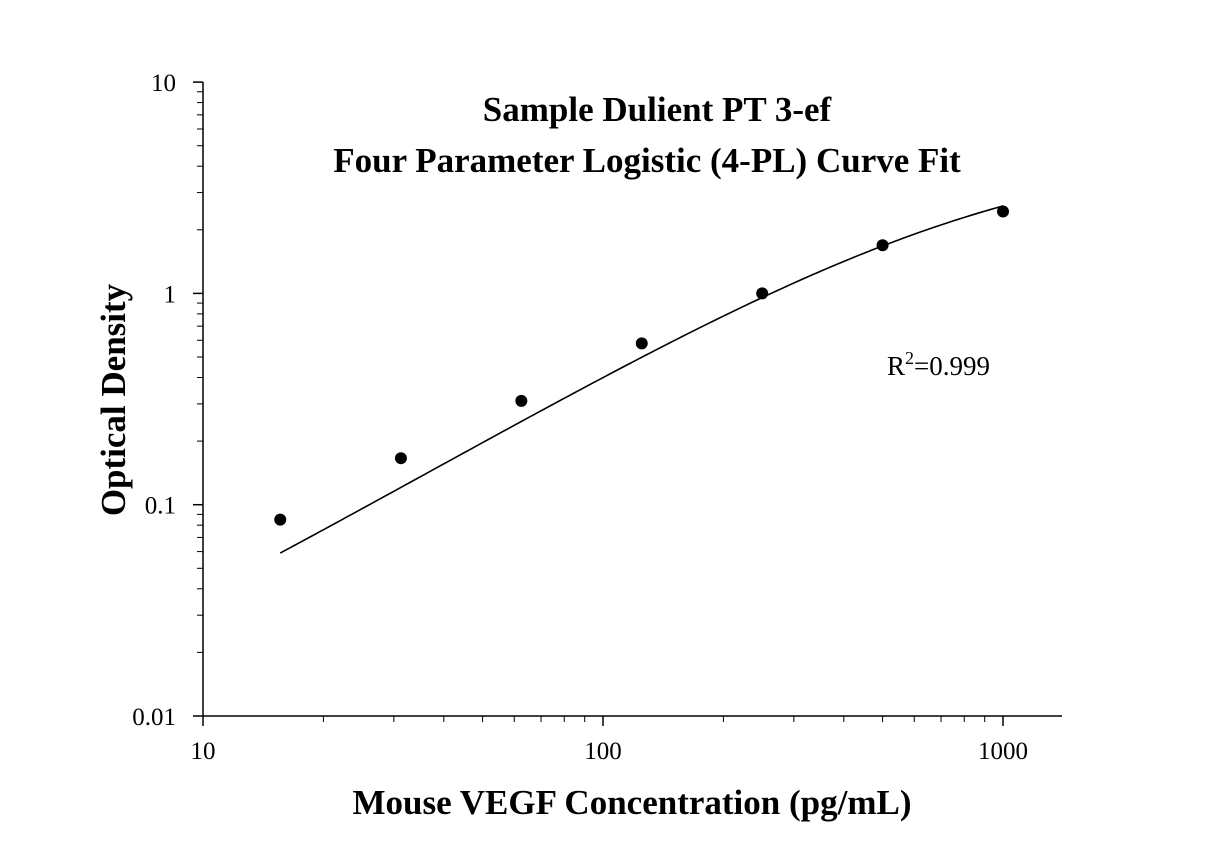 The width and height of the screenshot is (1227, 859). What do you see at coordinates (163, 83) in the screenshot?
I see `y-tick-label: 10` at bounding box center [163, 83].